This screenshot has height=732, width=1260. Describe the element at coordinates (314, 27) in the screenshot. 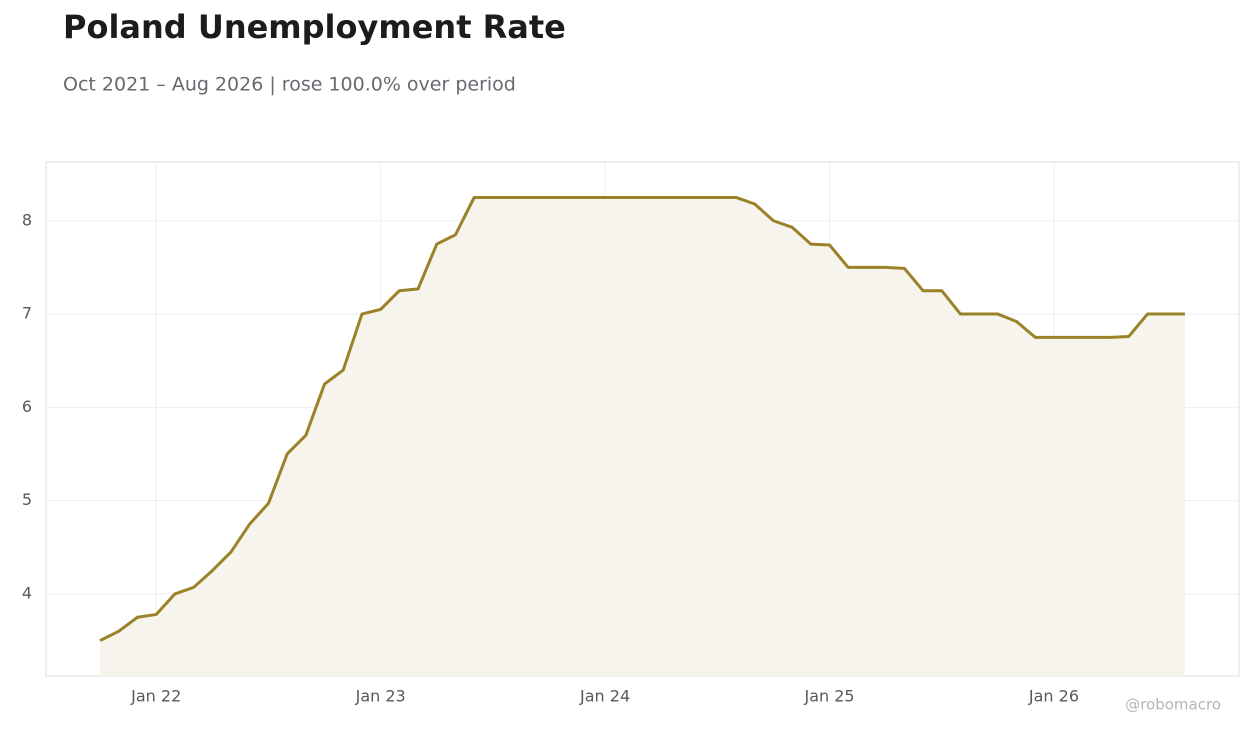

I see `chart-title: Poland Unemployment Rate` at that location.